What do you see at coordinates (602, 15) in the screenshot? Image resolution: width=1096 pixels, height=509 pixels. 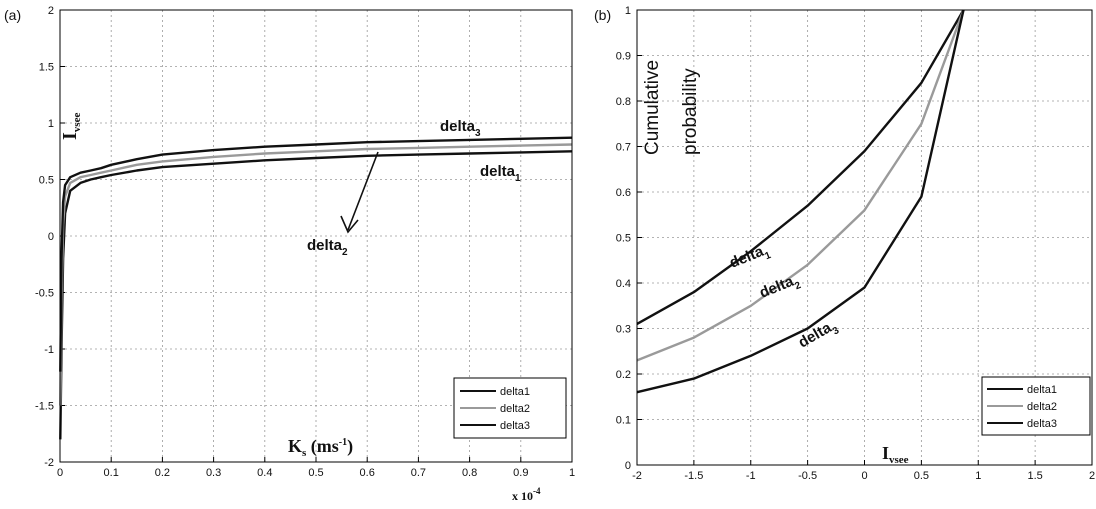 I see `panel-b-tag: (b)` at bounding box center [602, 15].